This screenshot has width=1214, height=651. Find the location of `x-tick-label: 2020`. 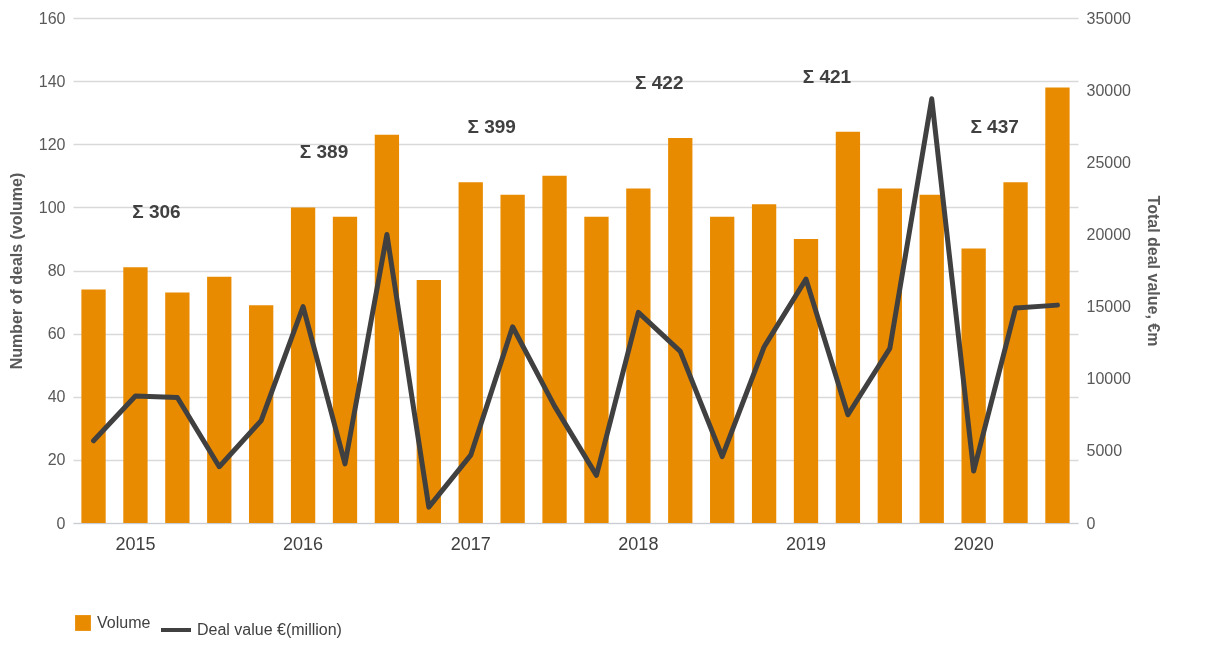

x-tick-label: 2020 is located at coordinates (973, 543).